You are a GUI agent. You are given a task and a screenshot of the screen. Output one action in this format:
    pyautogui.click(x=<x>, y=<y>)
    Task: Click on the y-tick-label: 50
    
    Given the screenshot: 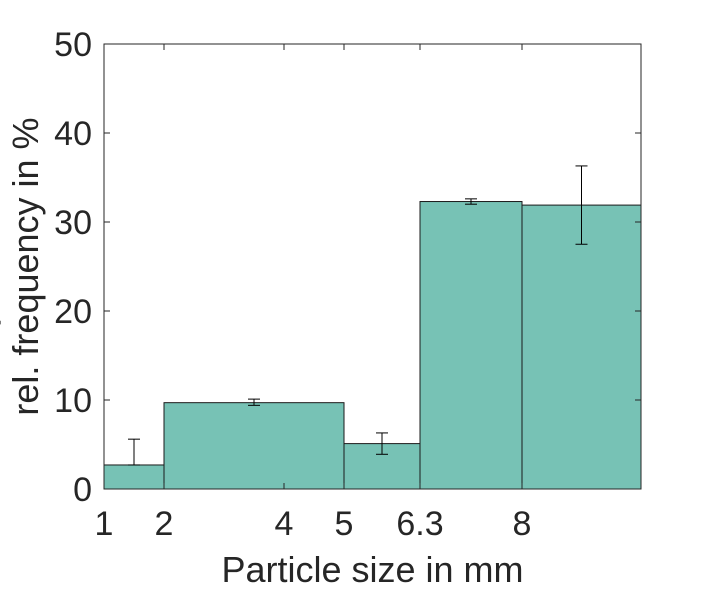 What is the action you would take?
    pyautogui.click(x=73, y=45)
    